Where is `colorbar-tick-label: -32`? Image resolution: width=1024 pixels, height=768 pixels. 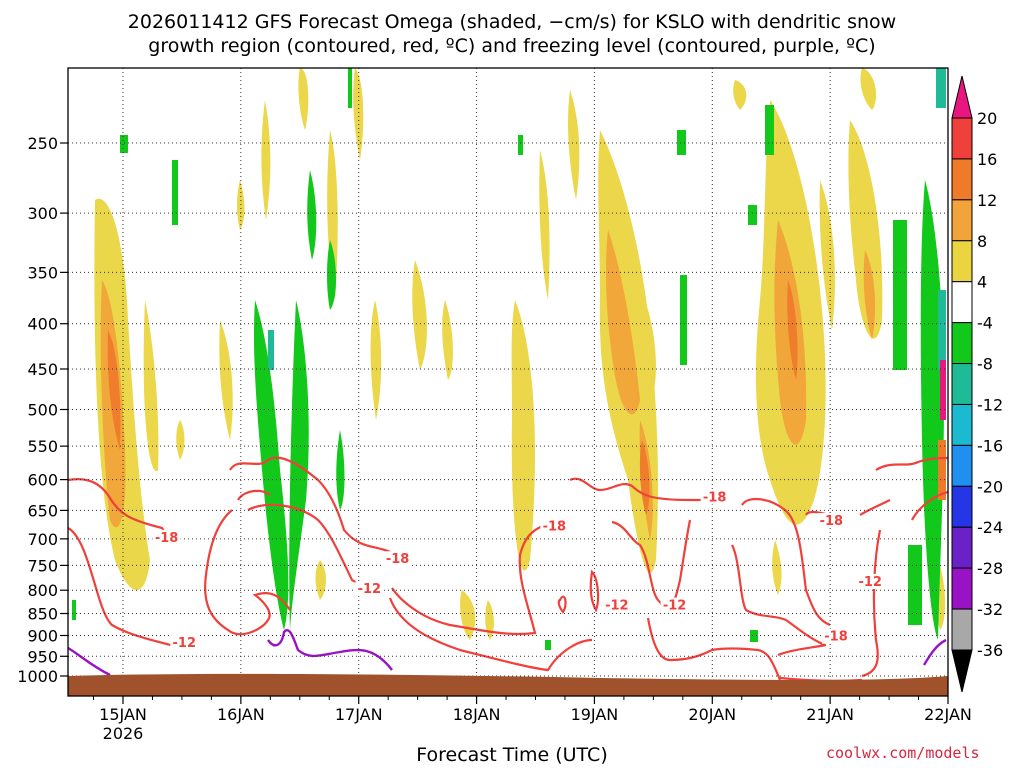 colorbar-tick-label: -32 is located at coordinates (990, 609).